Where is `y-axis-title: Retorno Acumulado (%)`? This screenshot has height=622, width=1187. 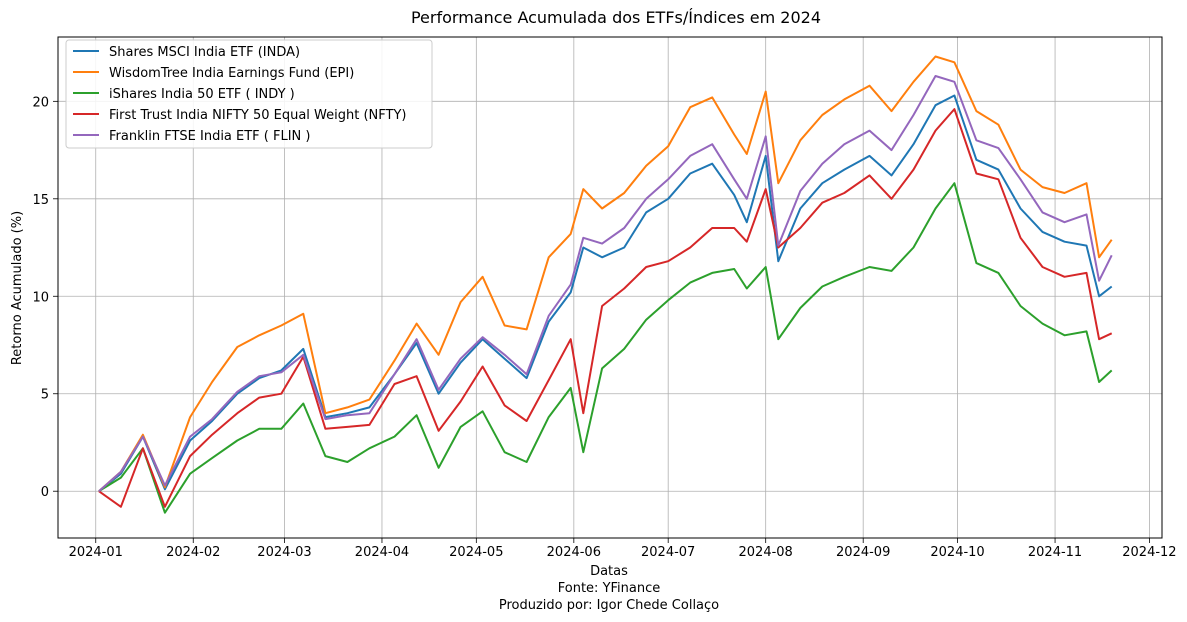 y-axis-title: Retorno Acumulado (%) is located at coordinates (17, 288).